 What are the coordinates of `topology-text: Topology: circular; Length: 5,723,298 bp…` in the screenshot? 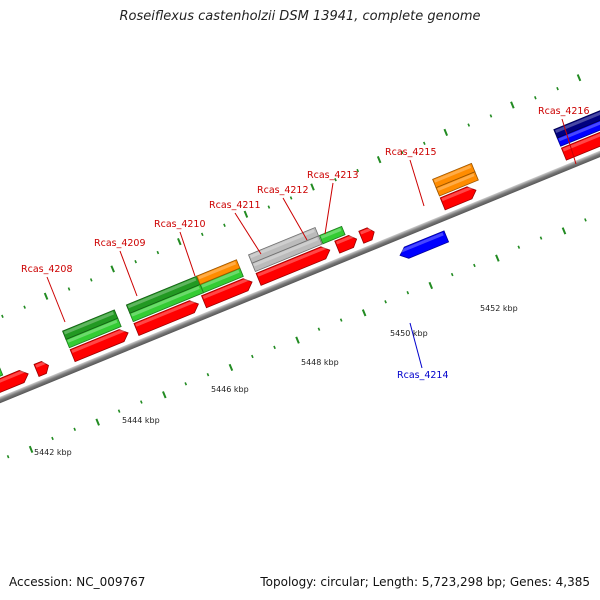 It's located at (425, 582).